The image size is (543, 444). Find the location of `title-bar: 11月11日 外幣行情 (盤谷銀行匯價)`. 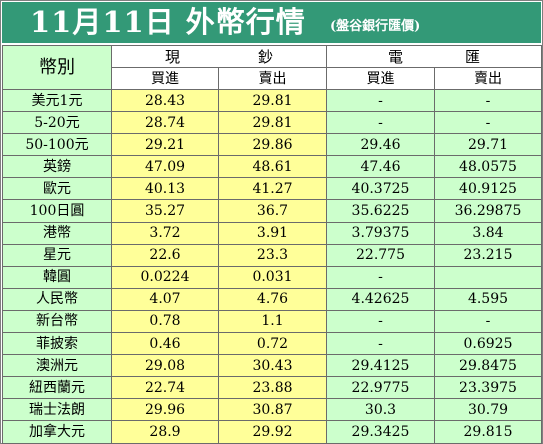

title-bar: 11月11日 外幣行情 (盤谷銀行匯價) is located at coordinates (271, 22).